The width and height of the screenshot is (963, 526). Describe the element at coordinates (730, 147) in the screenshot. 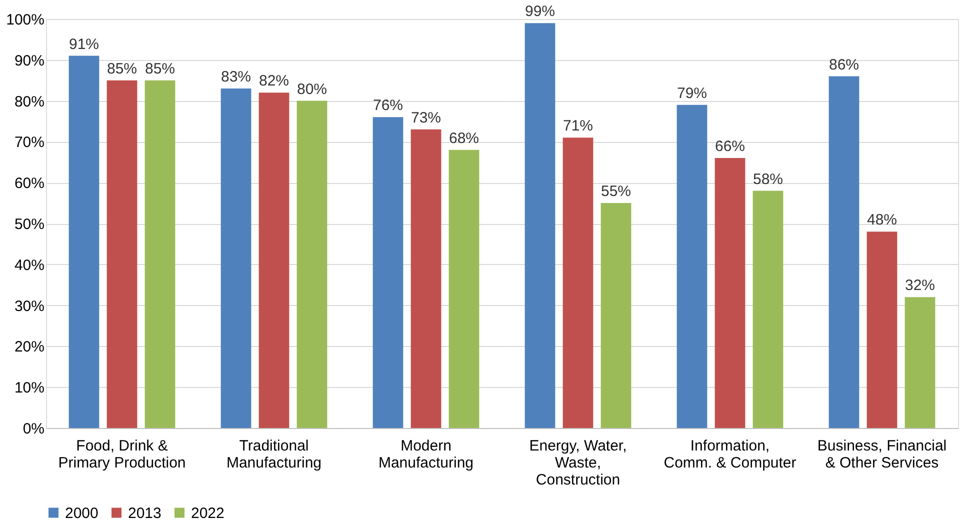

I see `data-label: 66%` at that location.